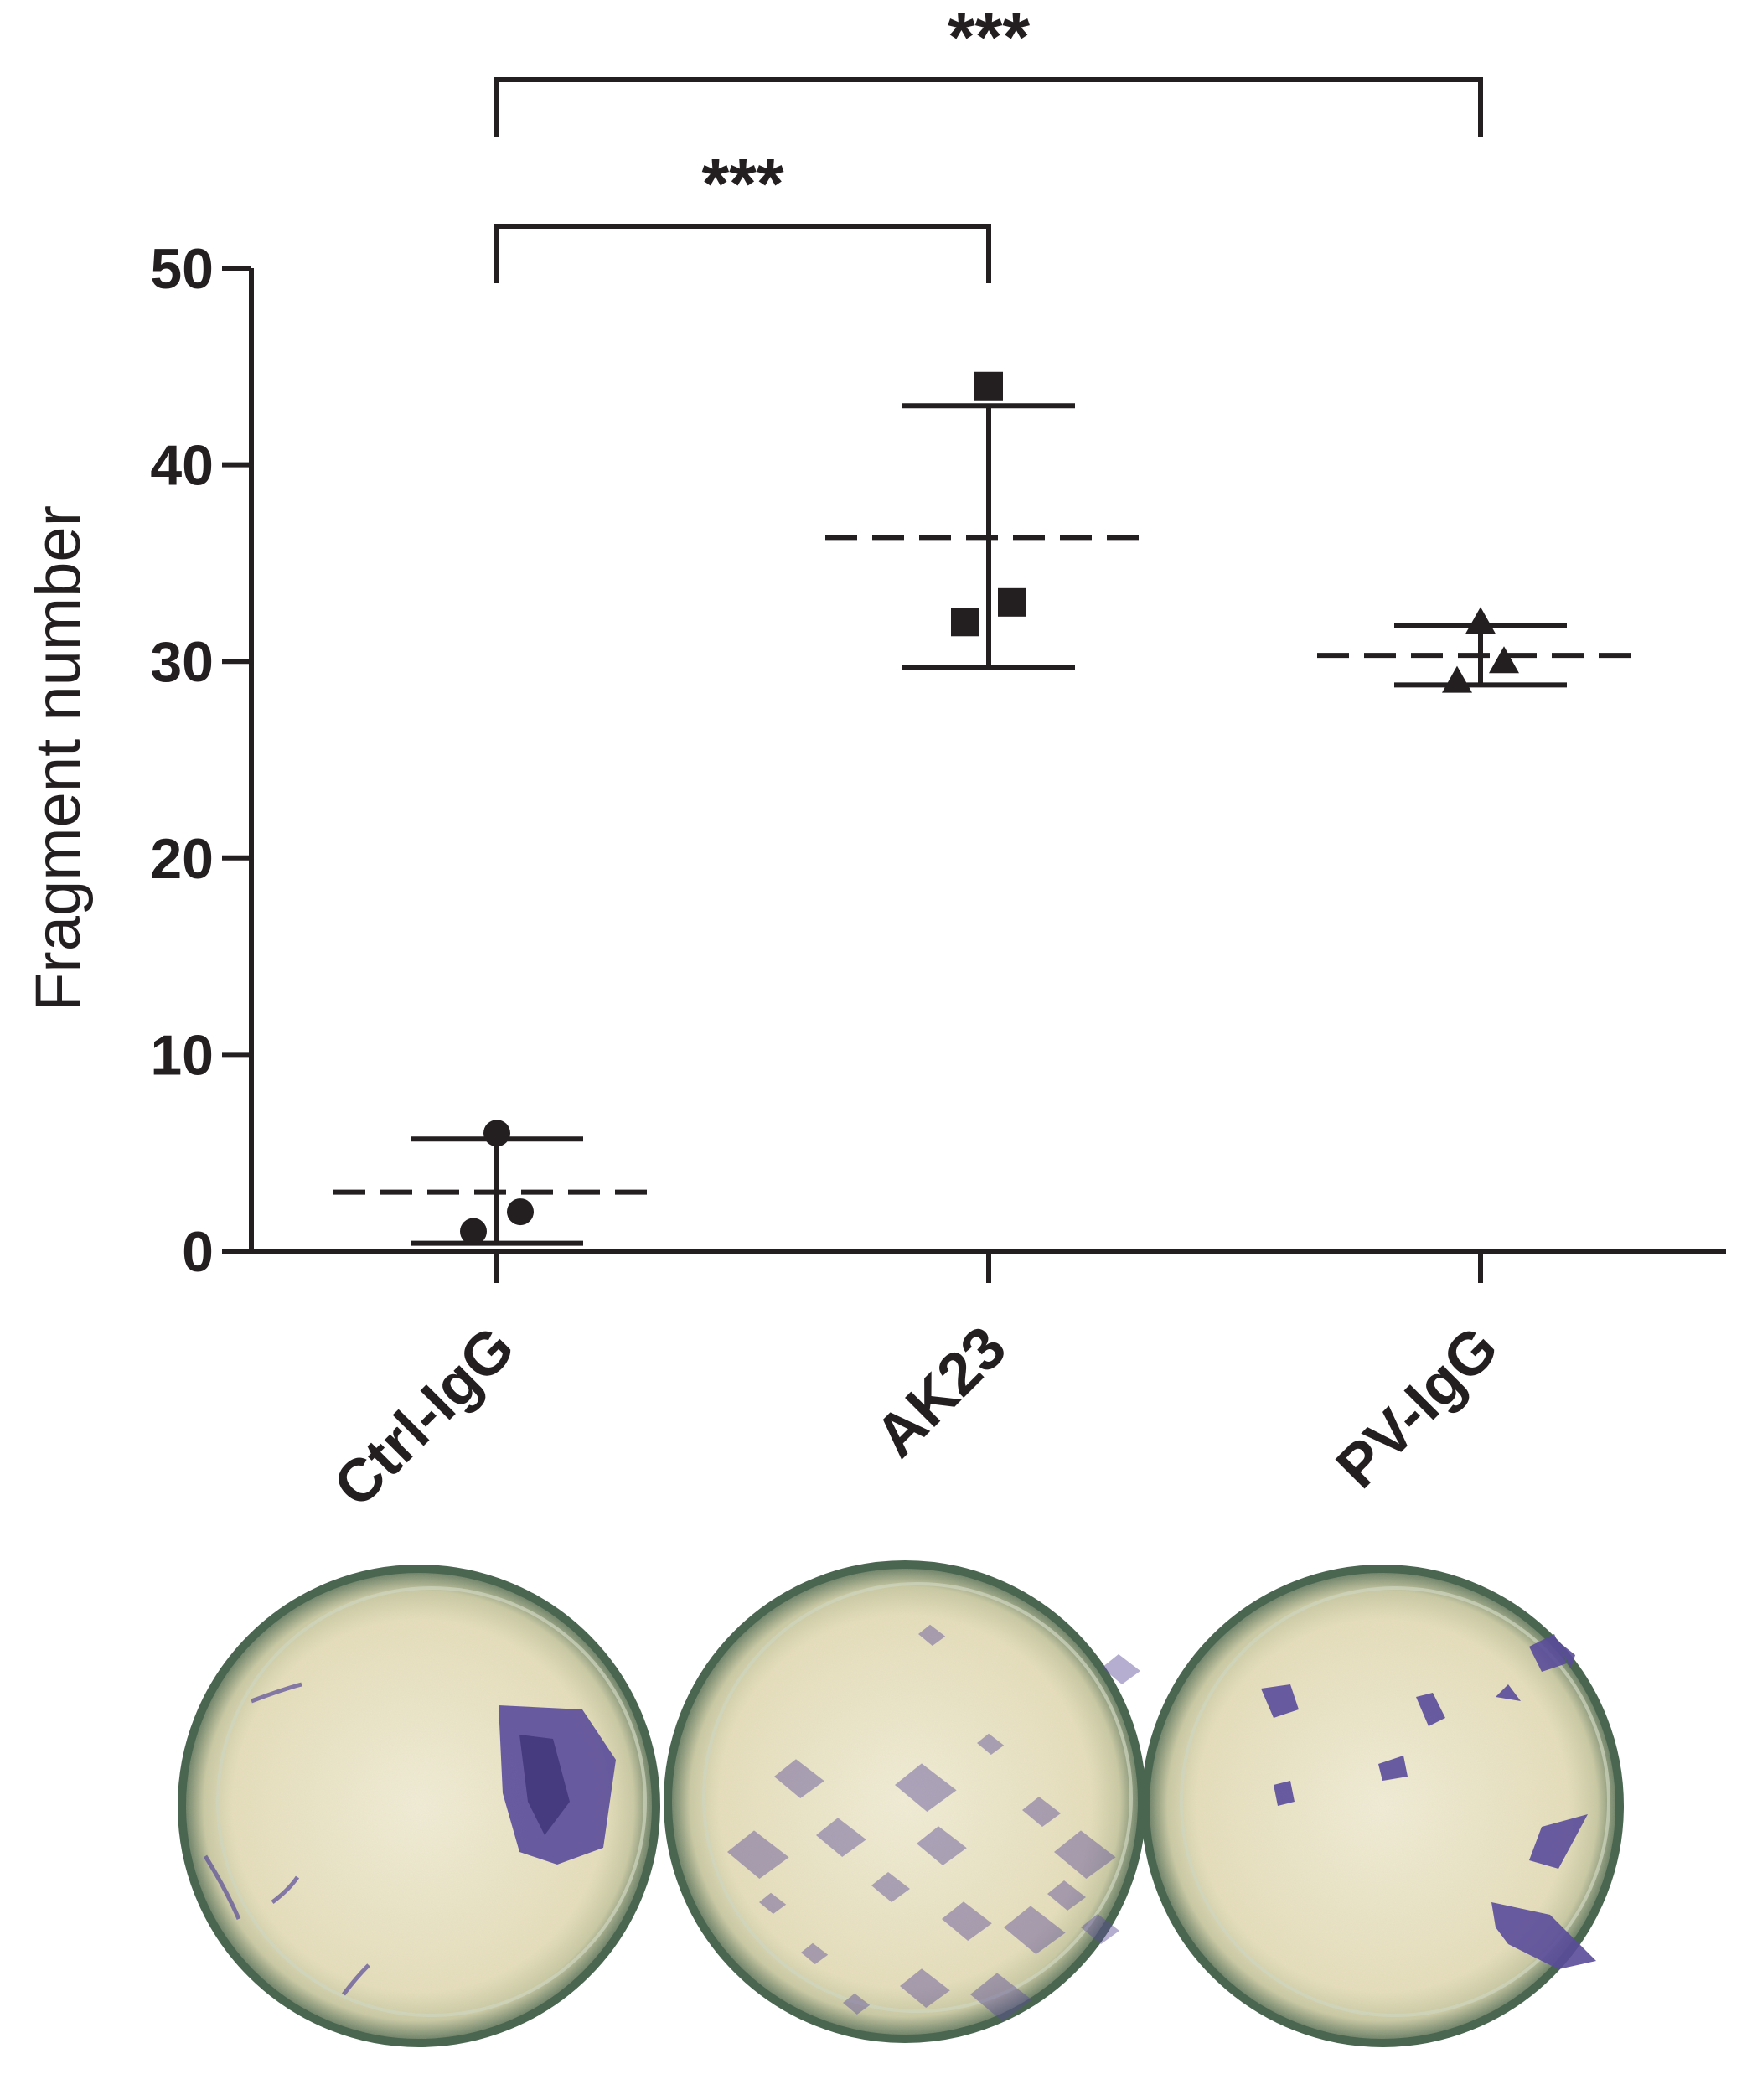 The height and width of the screenshot is (2100, 1752). I want to click on x-category-label-PV-IgG: PV-IgG, so click(1417, 1407).